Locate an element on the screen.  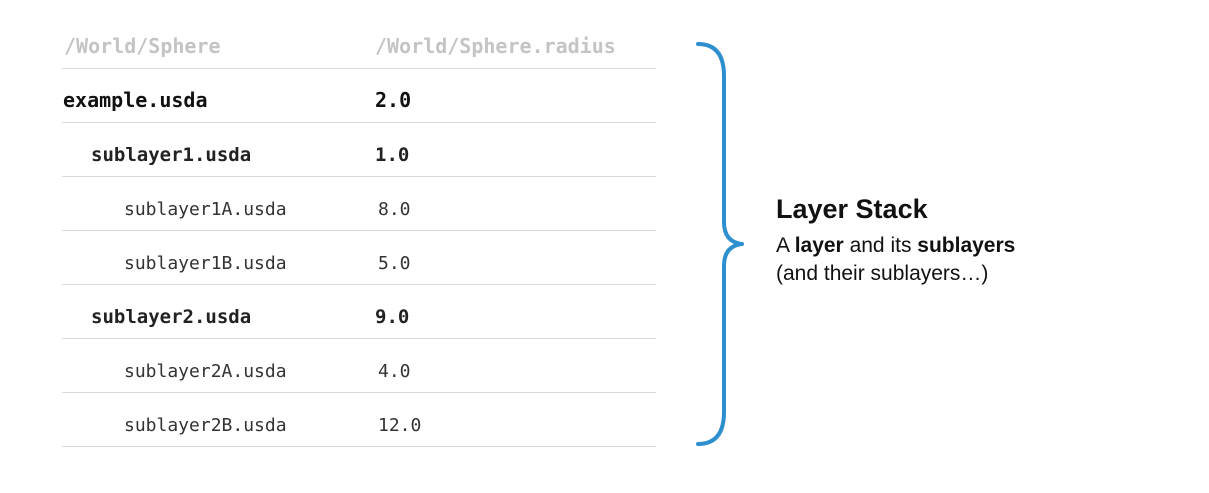
layer-row-sublayer2a: sublayer2A.usda 4.0 is located at coordinates (359, 365).